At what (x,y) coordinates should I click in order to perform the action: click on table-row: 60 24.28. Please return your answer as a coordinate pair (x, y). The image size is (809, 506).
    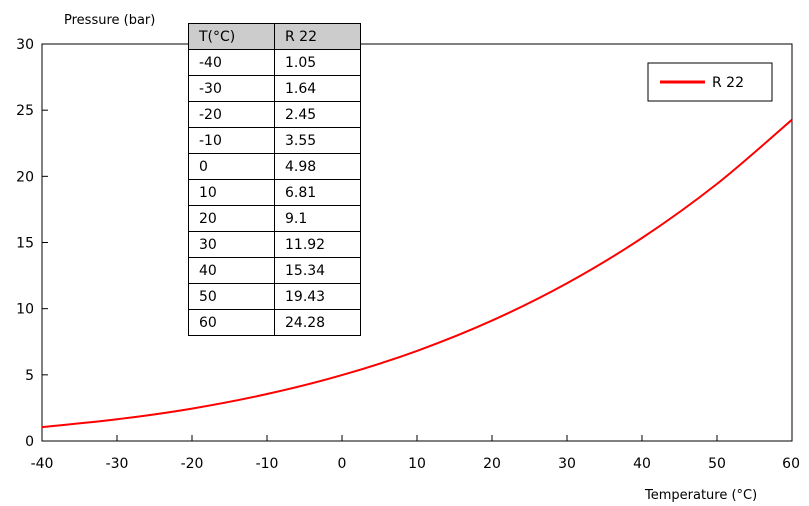
    Looking at the image, I should click on (274, 322).